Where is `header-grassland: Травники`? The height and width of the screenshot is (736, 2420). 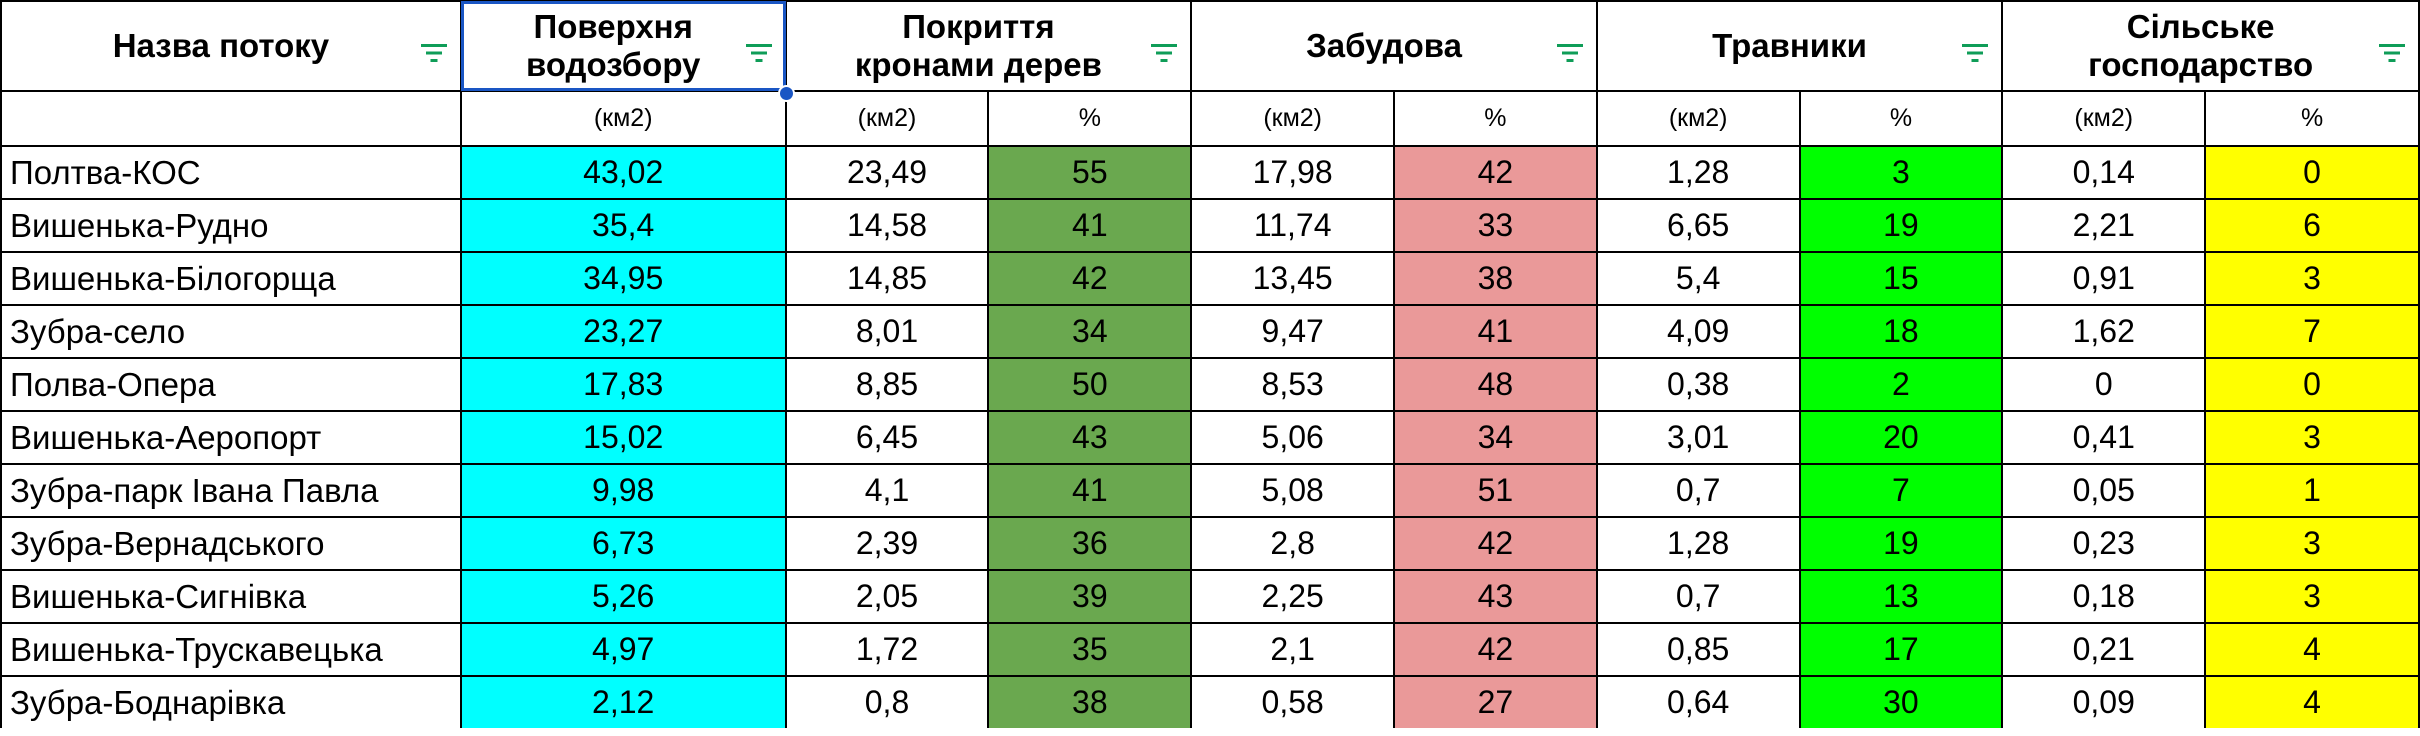
header-grassland: Травники is located at coordinates (1799, 46).